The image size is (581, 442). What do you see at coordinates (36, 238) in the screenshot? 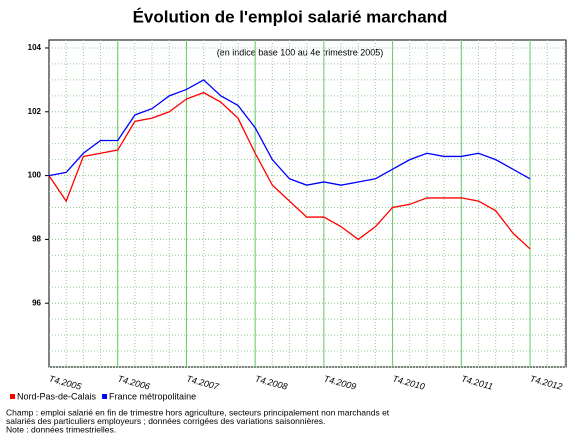
I see `y-tick-label: 98` at bounding box center [36, 238].